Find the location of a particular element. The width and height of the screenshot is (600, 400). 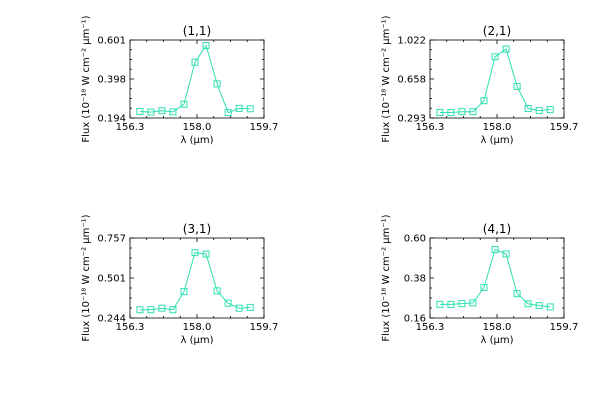

y-tick-label: 0.658 is located at coordinates (411, 79).